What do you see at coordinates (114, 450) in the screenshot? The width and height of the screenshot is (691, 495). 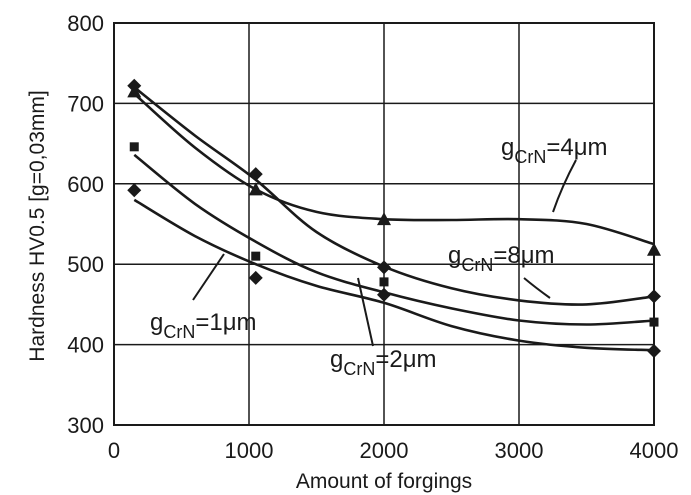 I see `x-tick-label-0: 0` at bounding box center [114, 450].